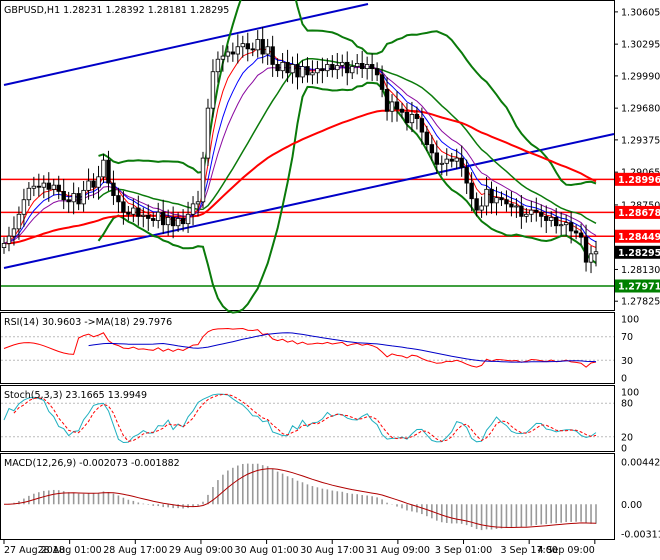 The height and width of the screenshot is (560, 660). What do you see at coordinates (307, 347) in the screenshot?
I see `rsi-plot-area` at bounding box center [307, 347].